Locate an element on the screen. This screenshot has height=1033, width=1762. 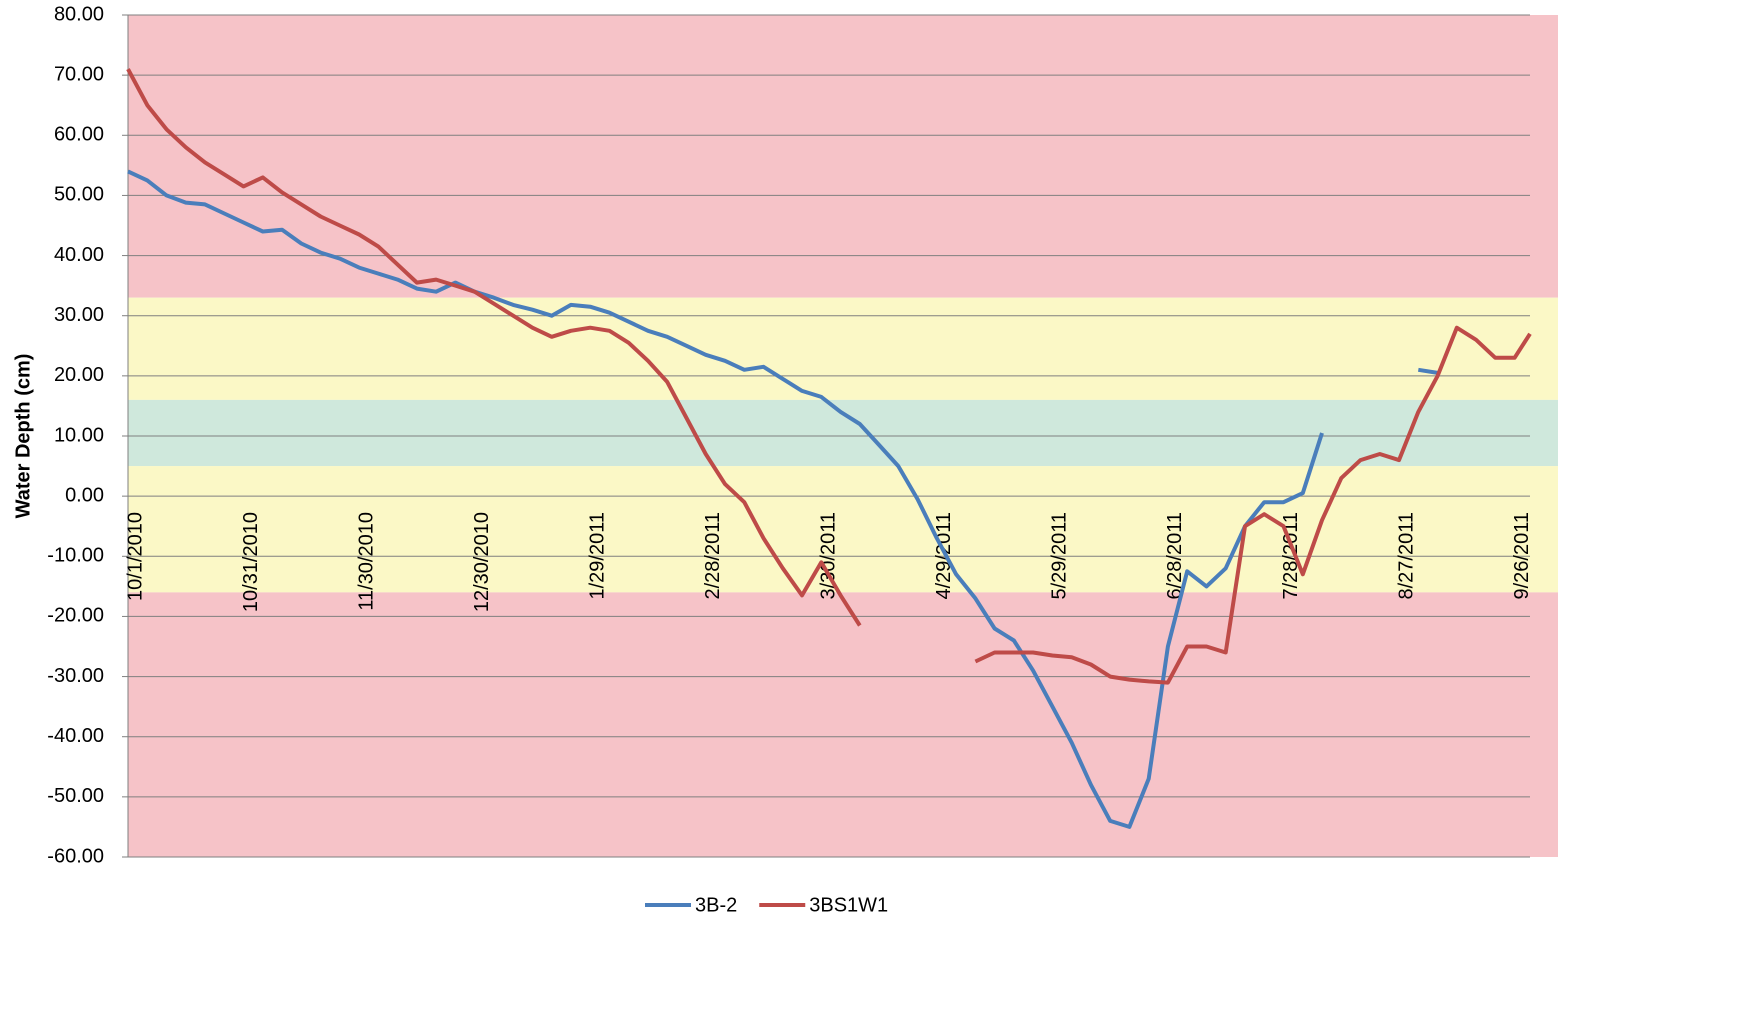
x-tick-label: 3/30/2011 is located at coordinates (829, 556).